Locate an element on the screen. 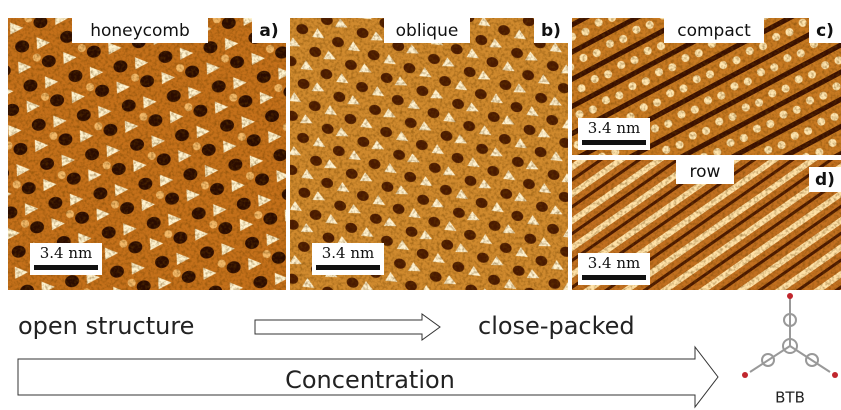 Image resolution: width=841 pixels, height=410 pixels. panel-letter: d) is located at coordinates (825, 180).